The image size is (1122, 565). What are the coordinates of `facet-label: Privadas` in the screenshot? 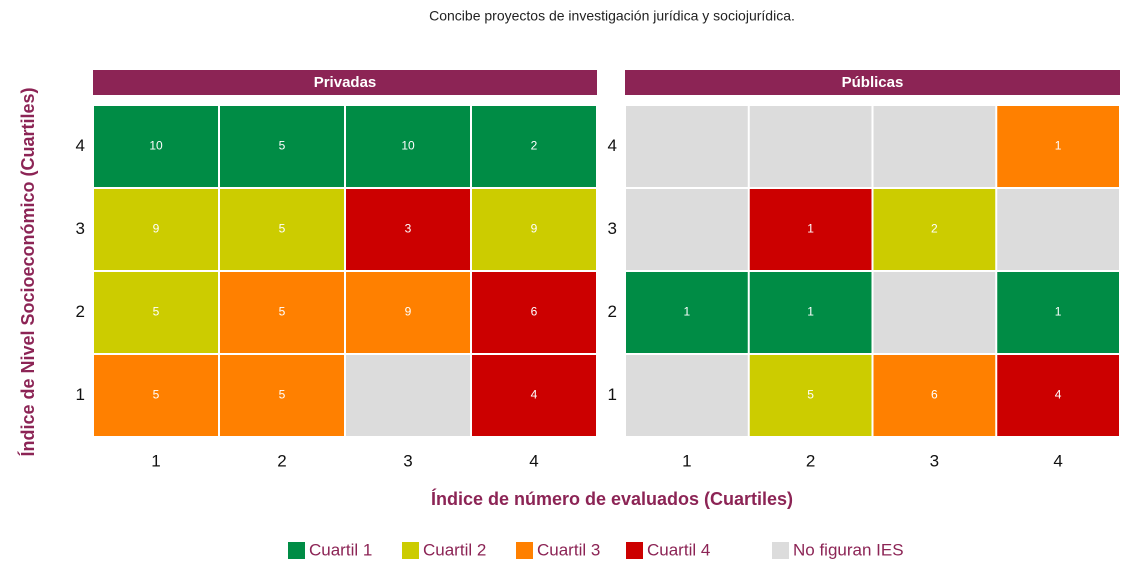 It's located at (345, 82).